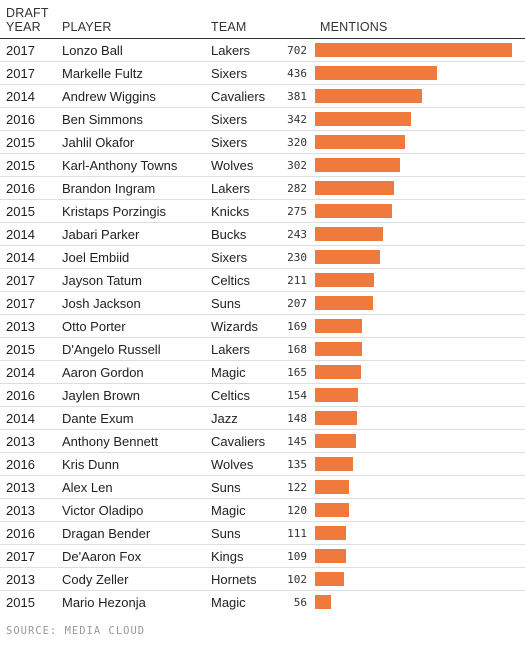 The height and width of the screenshot is (649, 525). What do you see at coordinates (297, 533) in the screenshot?
I see `mentions-value-label: 111` at bounding box center [297, 533].